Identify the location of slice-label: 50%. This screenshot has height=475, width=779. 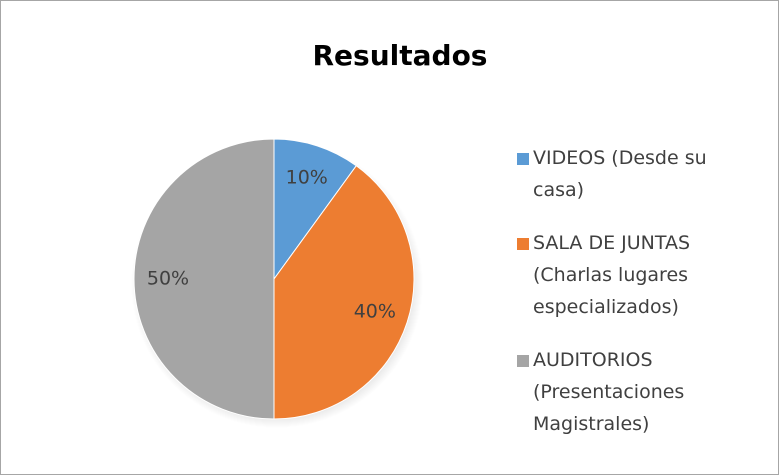
(168, 279).